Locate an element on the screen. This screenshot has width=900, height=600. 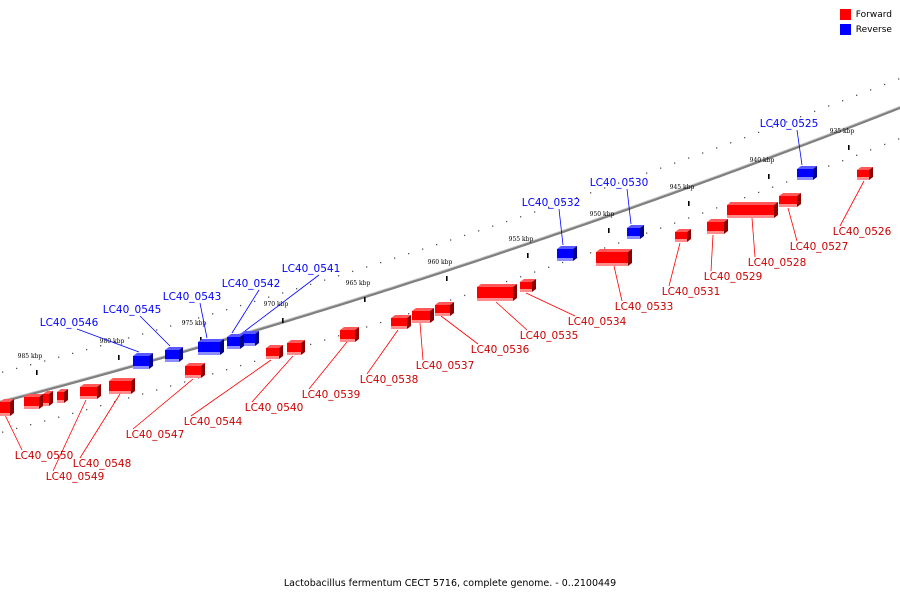
gene-box-lc40-0537-shine is located at coordinates (421, 321).